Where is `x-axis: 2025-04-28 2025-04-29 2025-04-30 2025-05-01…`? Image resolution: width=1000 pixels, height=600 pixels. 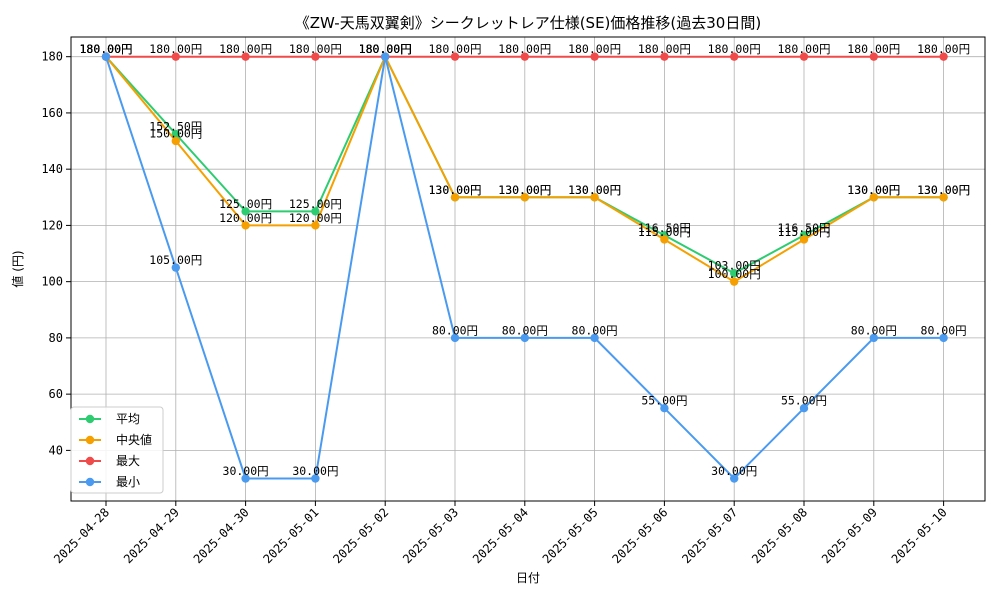 x-axis: 2025-04-28 2025-04-29 2025-04-30 2025-05-01… is located at coordinates (500, 533).